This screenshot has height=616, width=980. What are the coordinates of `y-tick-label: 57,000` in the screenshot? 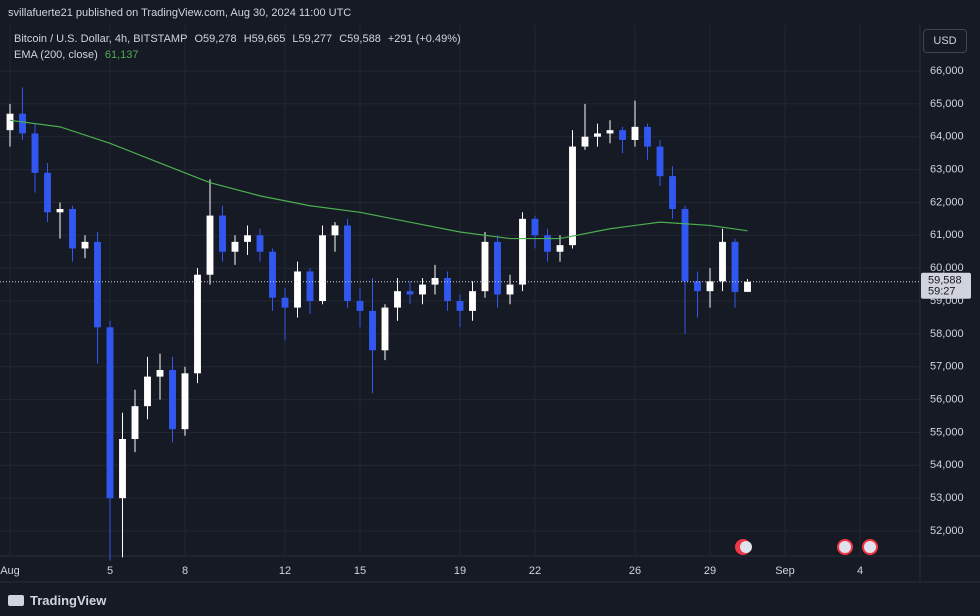 It's located at (947, 367).